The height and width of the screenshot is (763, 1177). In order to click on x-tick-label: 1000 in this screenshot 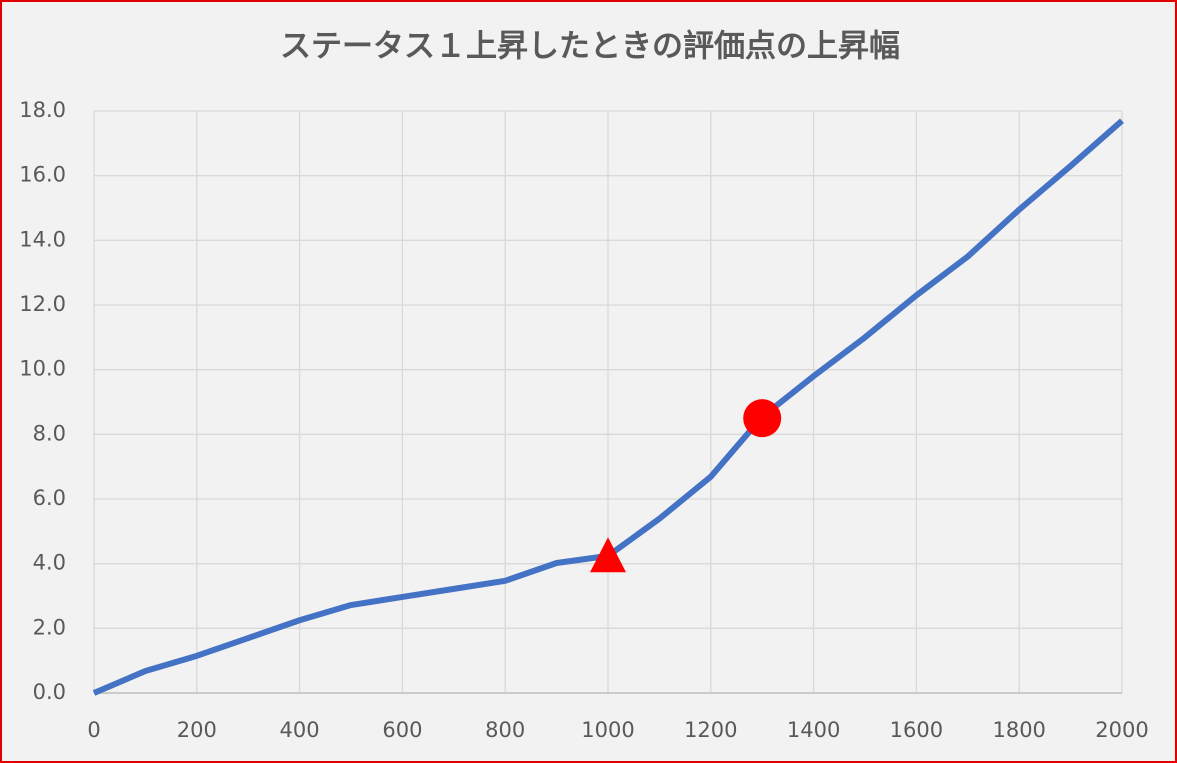, I will do `click(607, 730)`.